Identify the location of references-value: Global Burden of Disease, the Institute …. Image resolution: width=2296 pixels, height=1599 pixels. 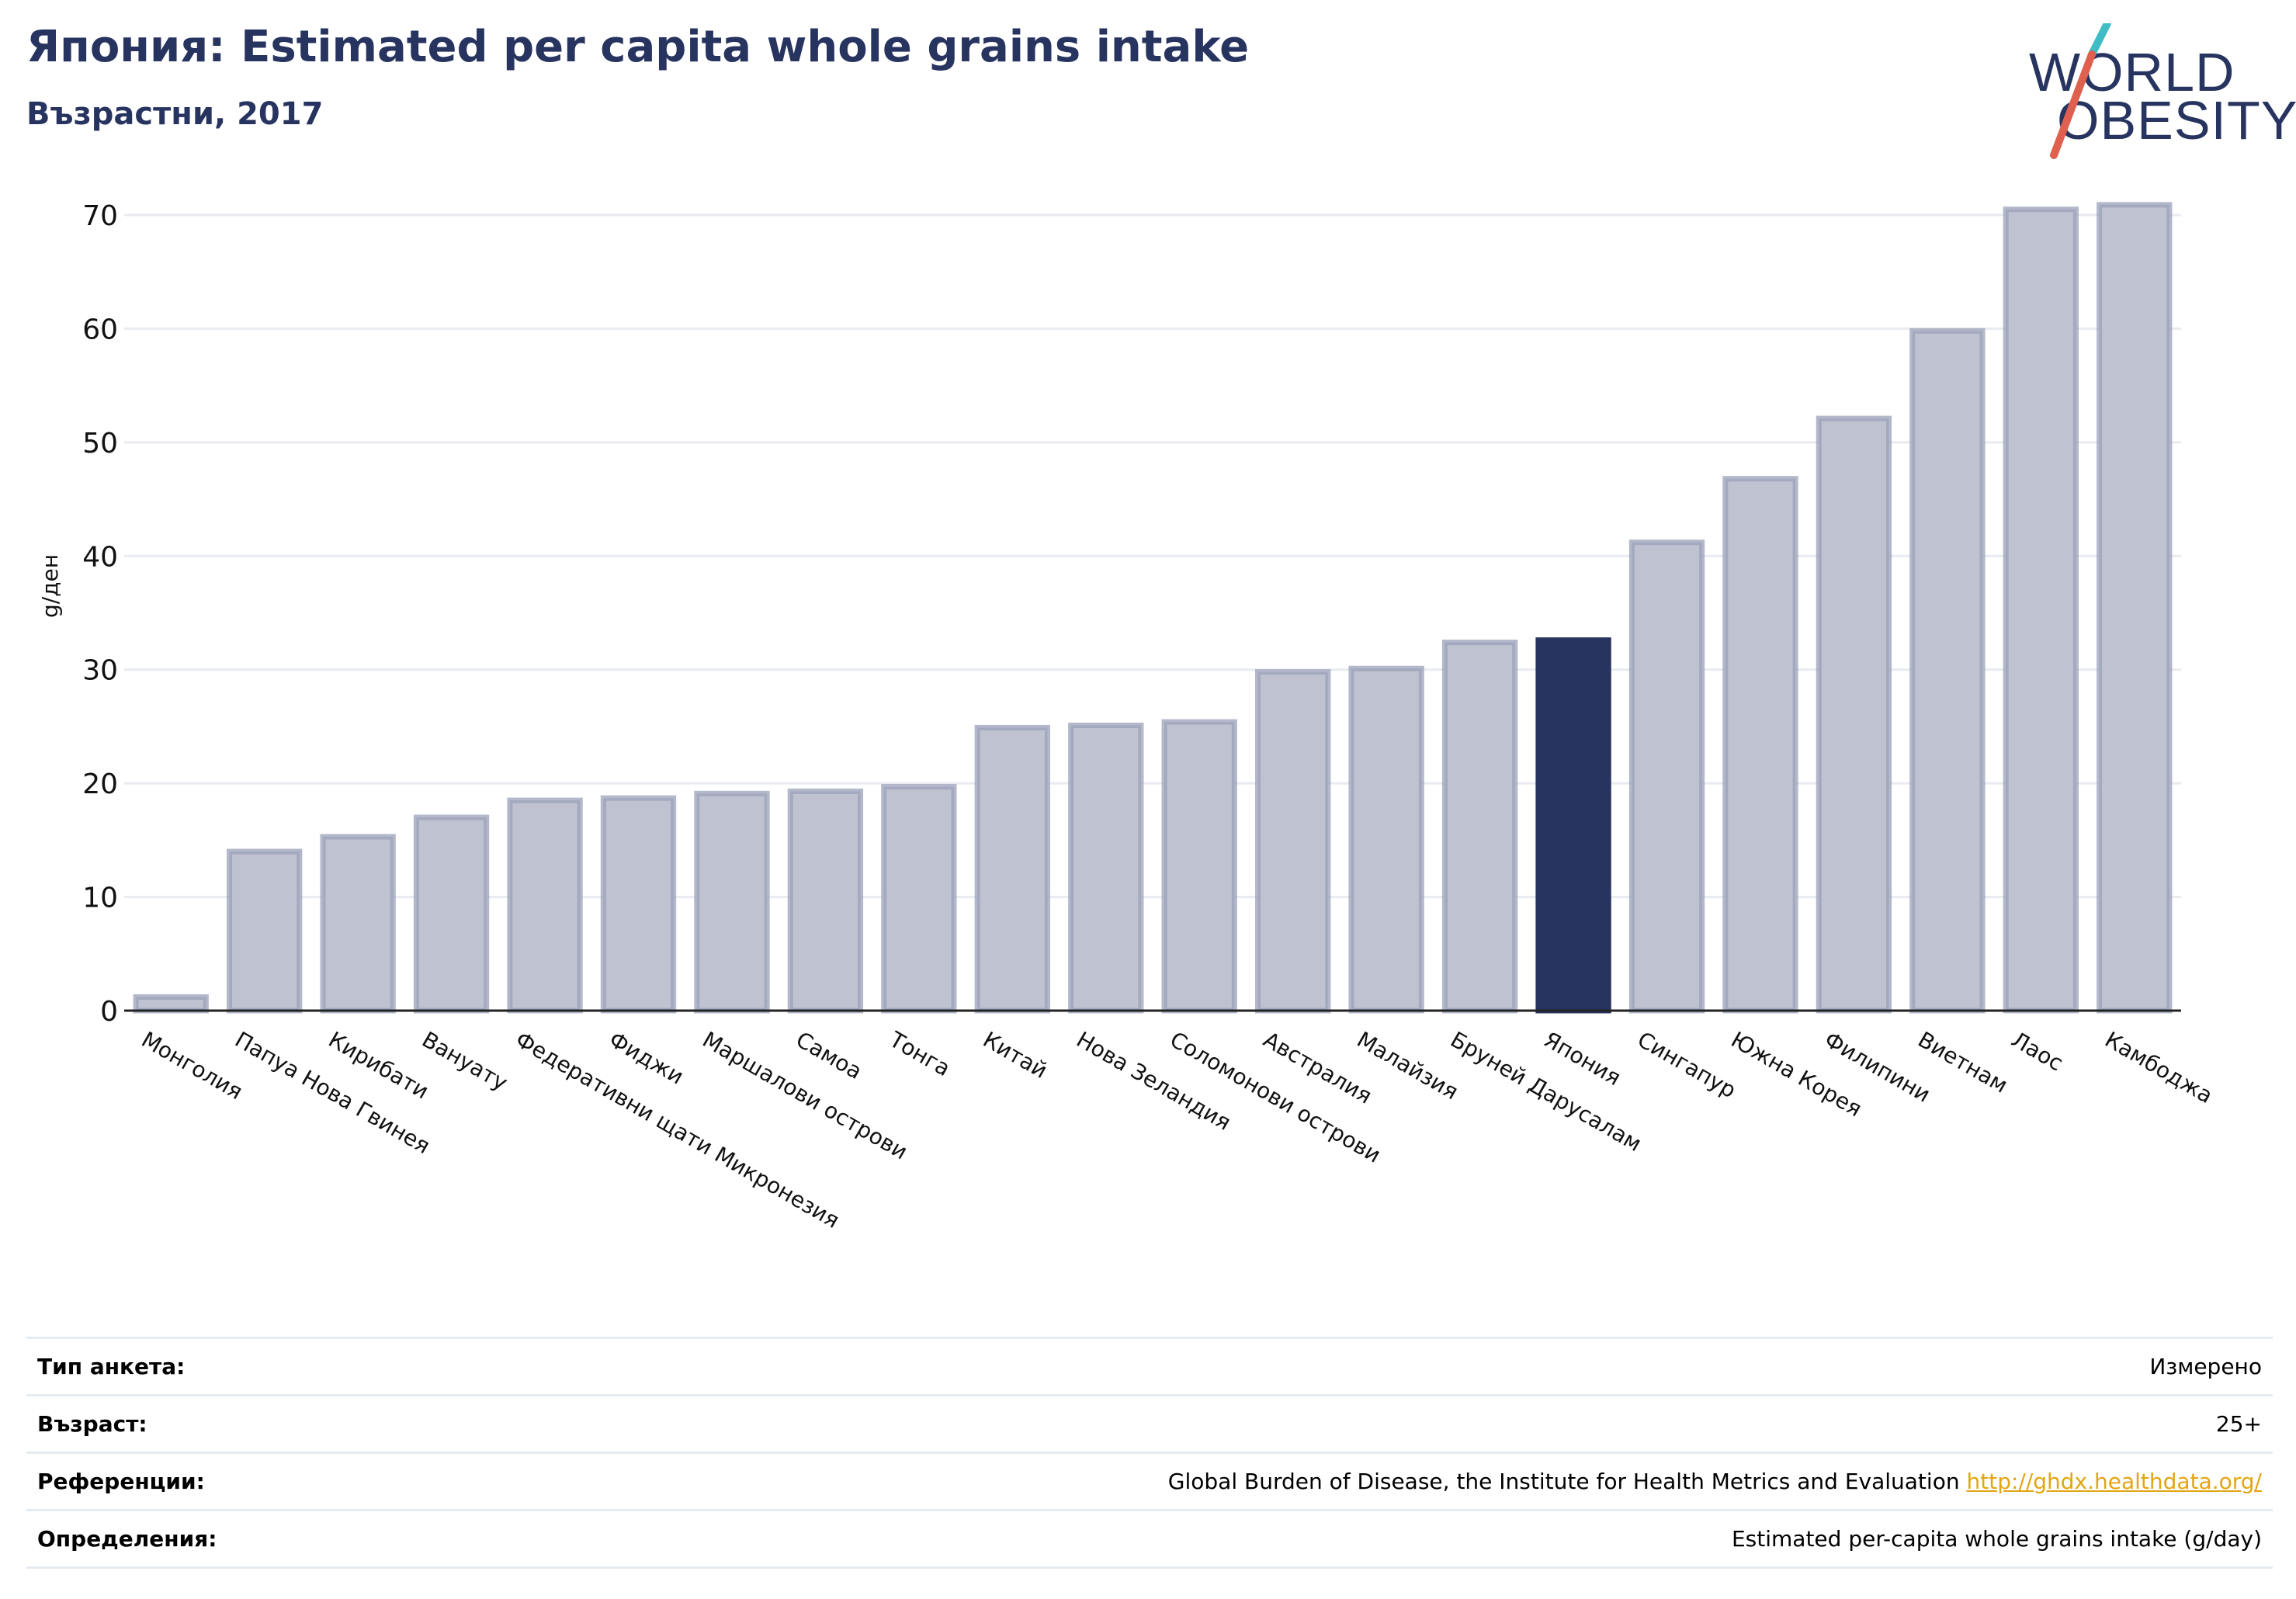
(1321, 1481).